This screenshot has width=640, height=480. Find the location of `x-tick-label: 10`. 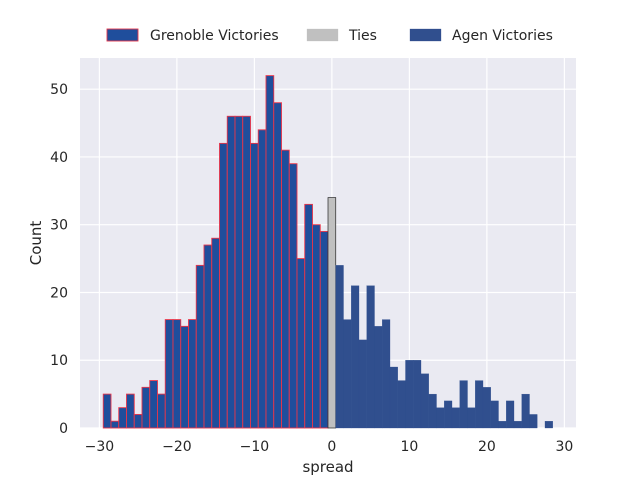

x-tick-label: 10 is located at coordinates (409, 447).